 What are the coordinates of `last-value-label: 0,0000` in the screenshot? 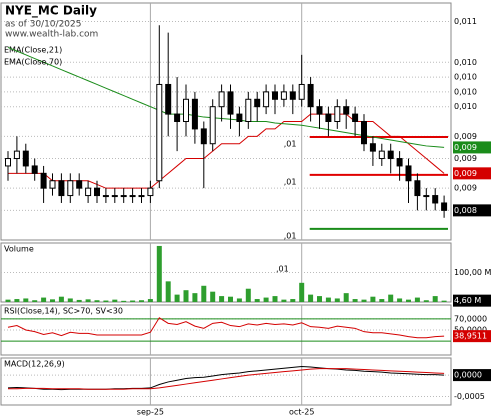 It's located at (468, 375).